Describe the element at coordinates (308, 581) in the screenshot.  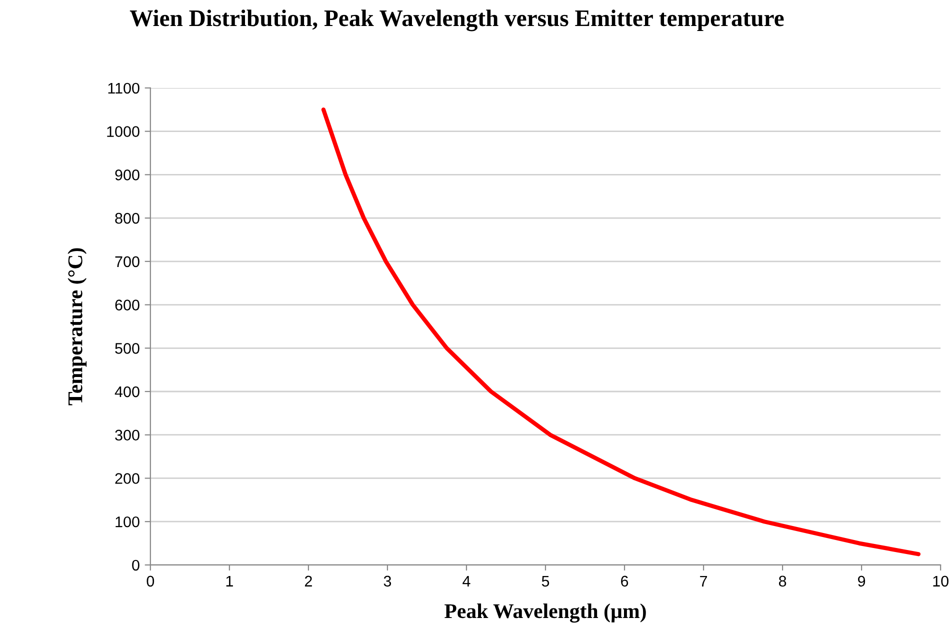
I see `x-tick-label: 2` at that location.